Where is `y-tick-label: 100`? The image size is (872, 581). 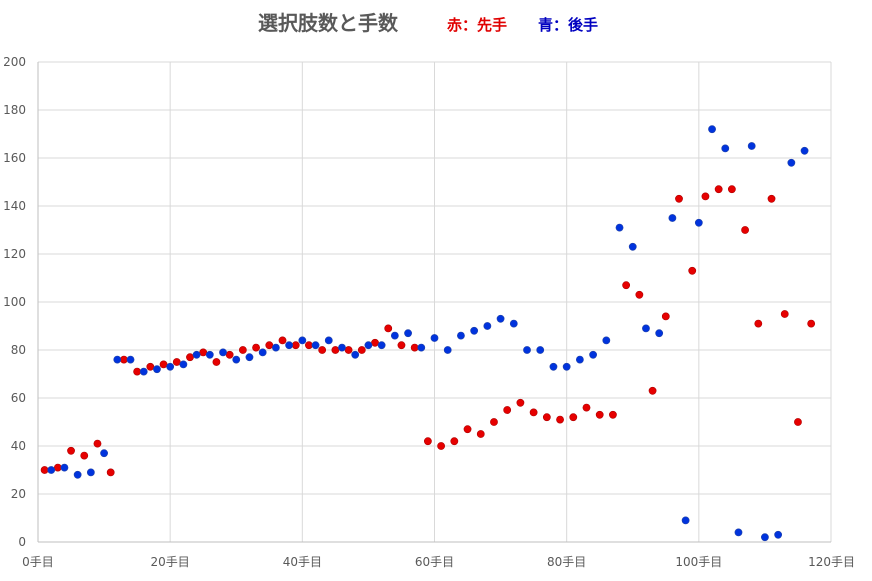
y-tick-label: 100 is located at coordinates (14, 302).